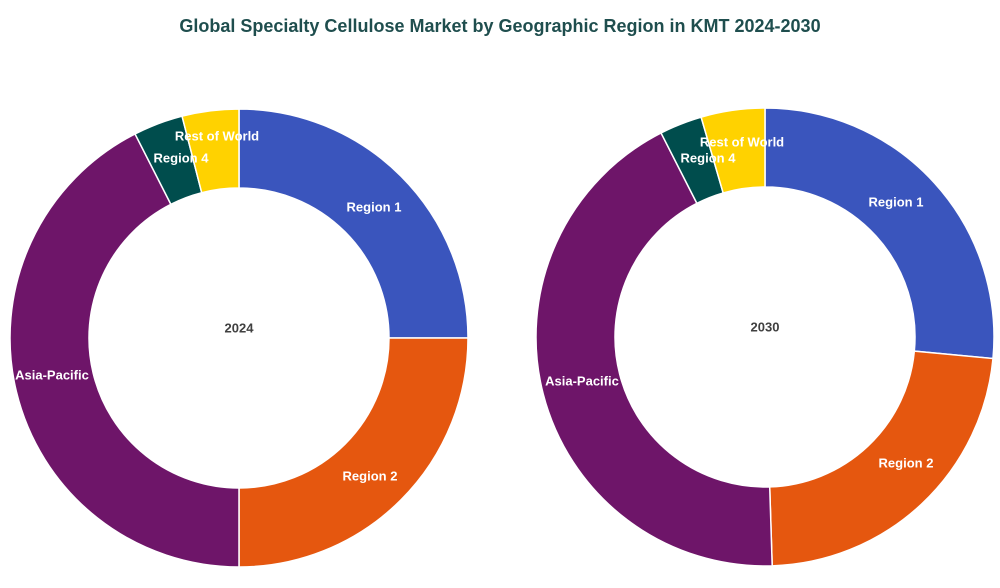 The width and height of the screenshot is (1000, 588). What do you see at coordinates (353, 223) in the screenshot?
I see `slice-region-1-2024` at bounding box center [353, 223].